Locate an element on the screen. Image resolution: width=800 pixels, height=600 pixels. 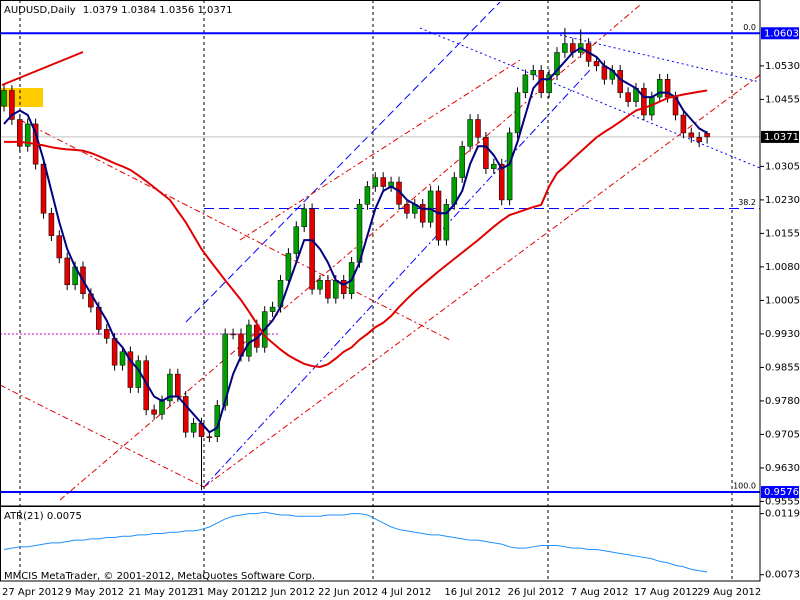
x-tick-label: 21 May 2012 is located at coordinates (160, 592).